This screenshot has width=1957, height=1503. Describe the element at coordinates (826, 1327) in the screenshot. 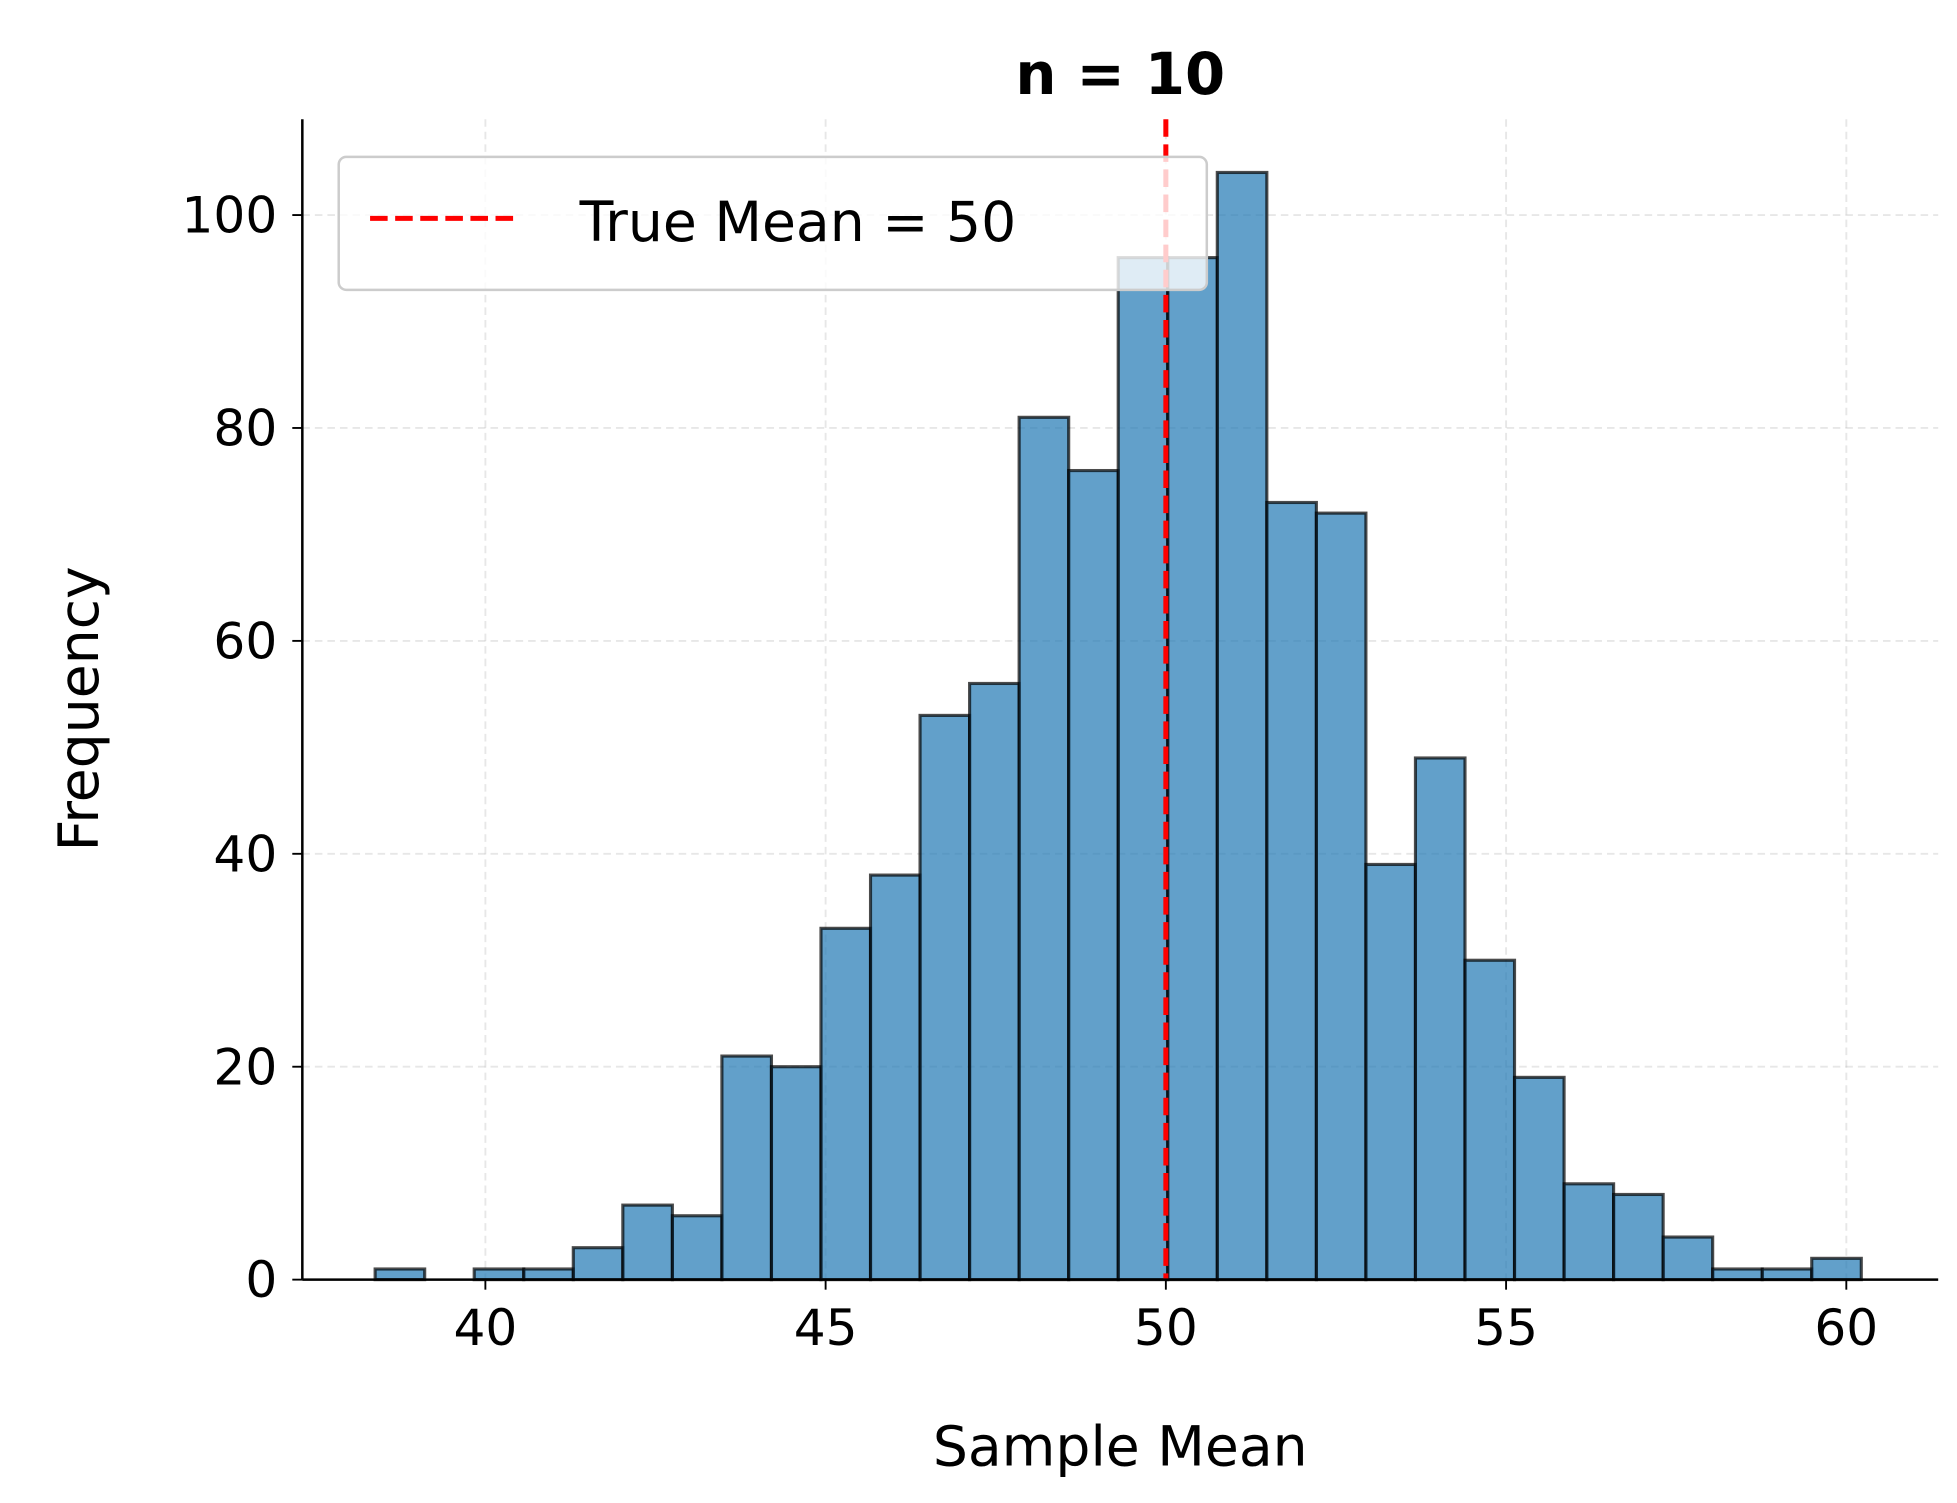

I see `x-tick-label: 45` at that location.